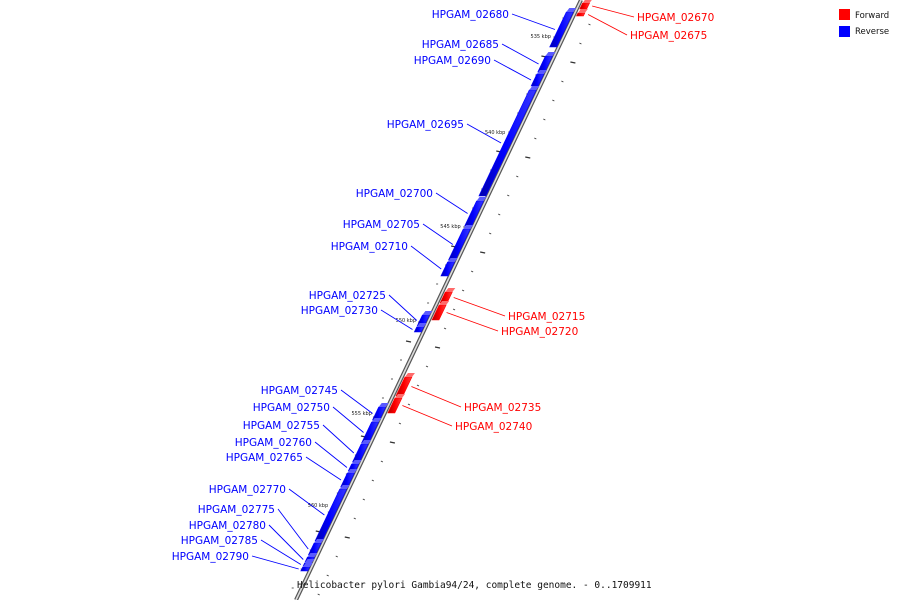 The width and height of the screenshot is (900, 600). What do you see at coordinates (546, 317) in the screenshot?
I see `label-HPGAM_02715: HPGAM_02715` at bounding box center [546, 317].